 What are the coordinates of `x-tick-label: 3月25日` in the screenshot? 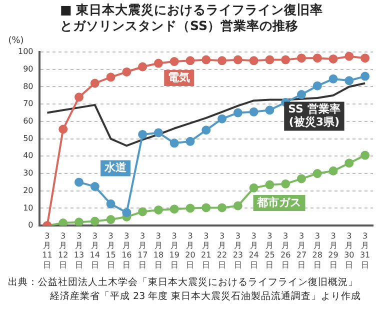 It's located at (269, 250).